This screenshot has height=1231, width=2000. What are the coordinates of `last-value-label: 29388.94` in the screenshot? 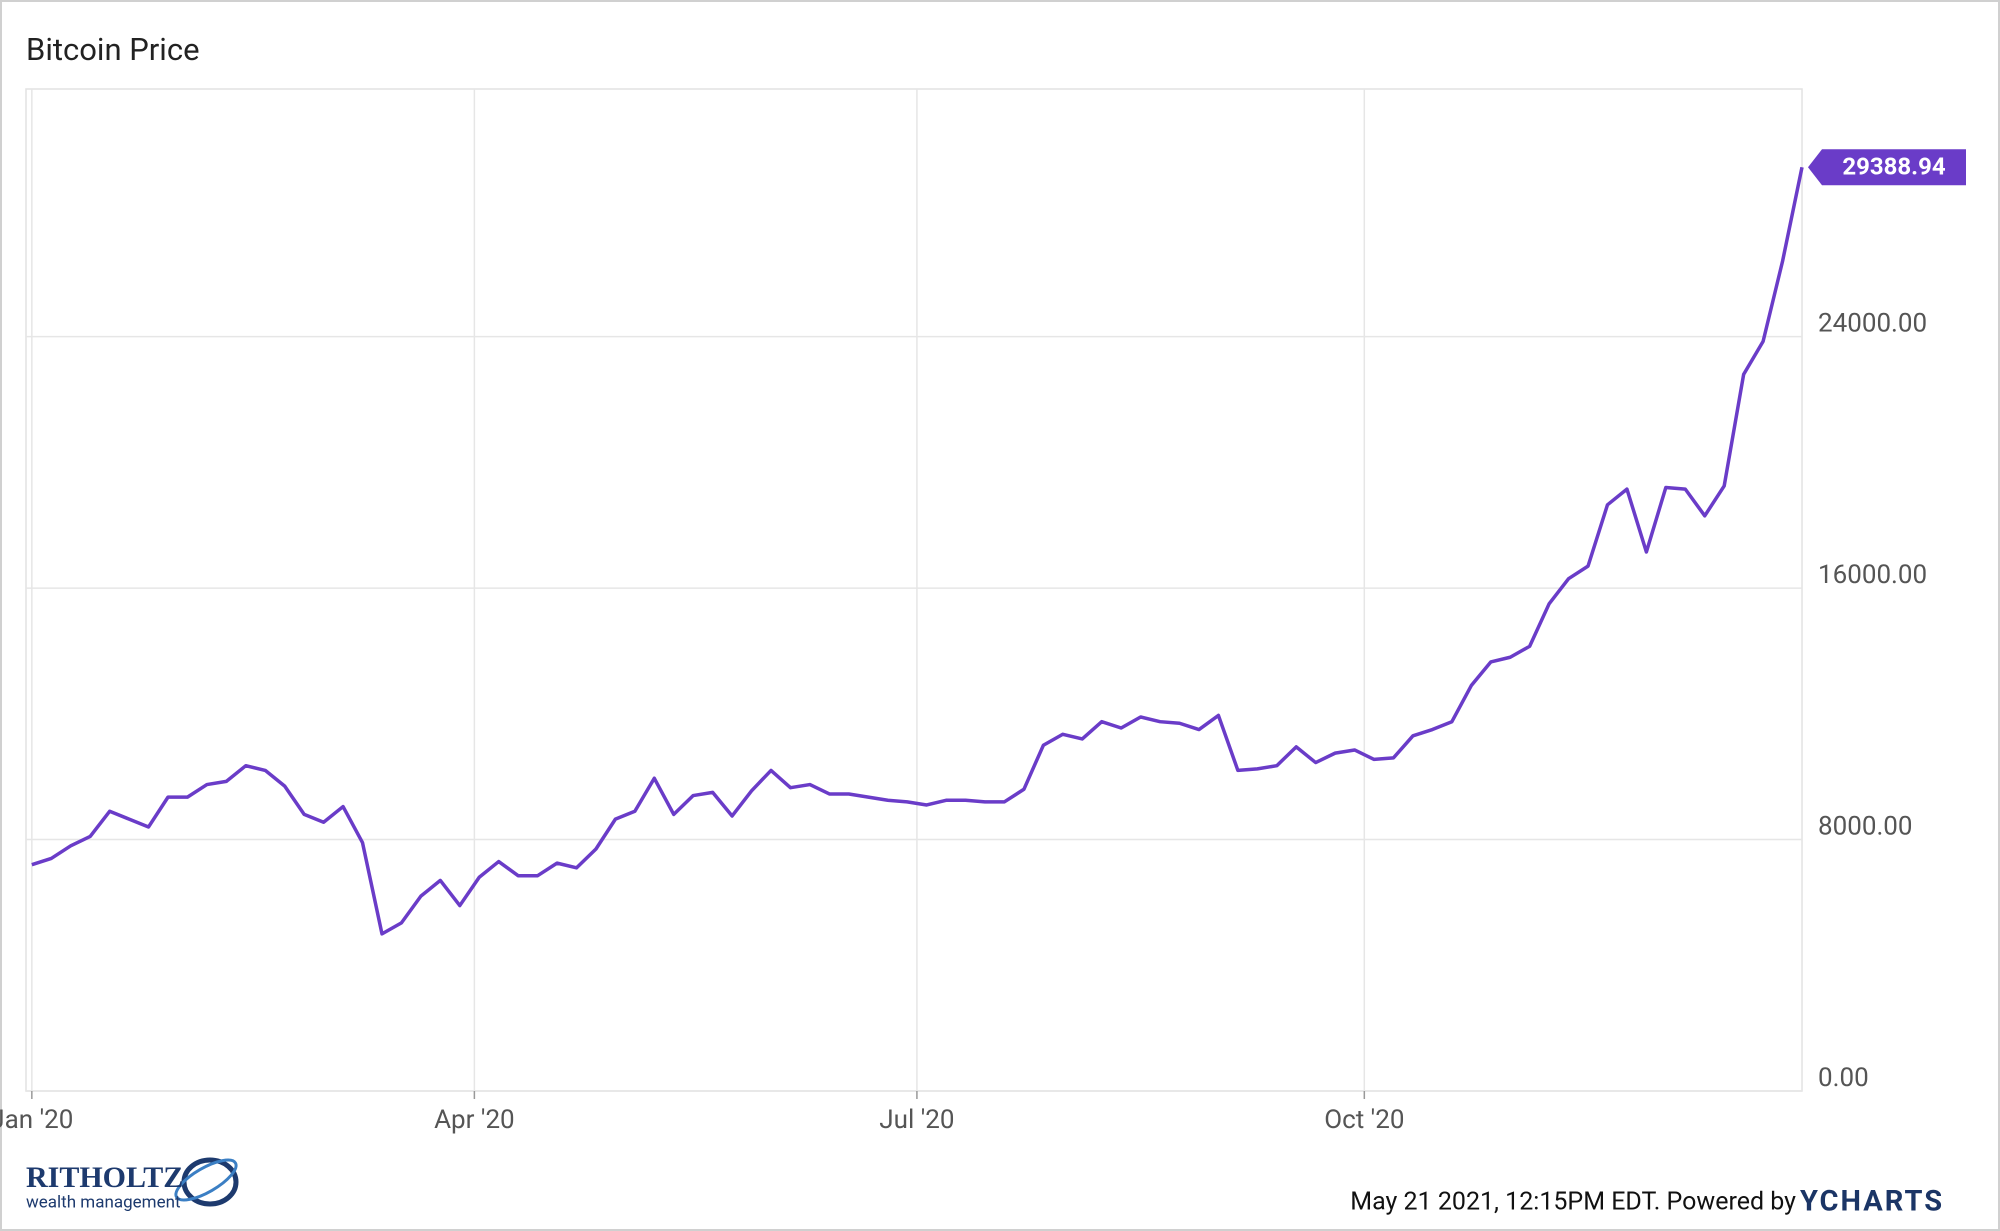 It's located at (1894, 167).